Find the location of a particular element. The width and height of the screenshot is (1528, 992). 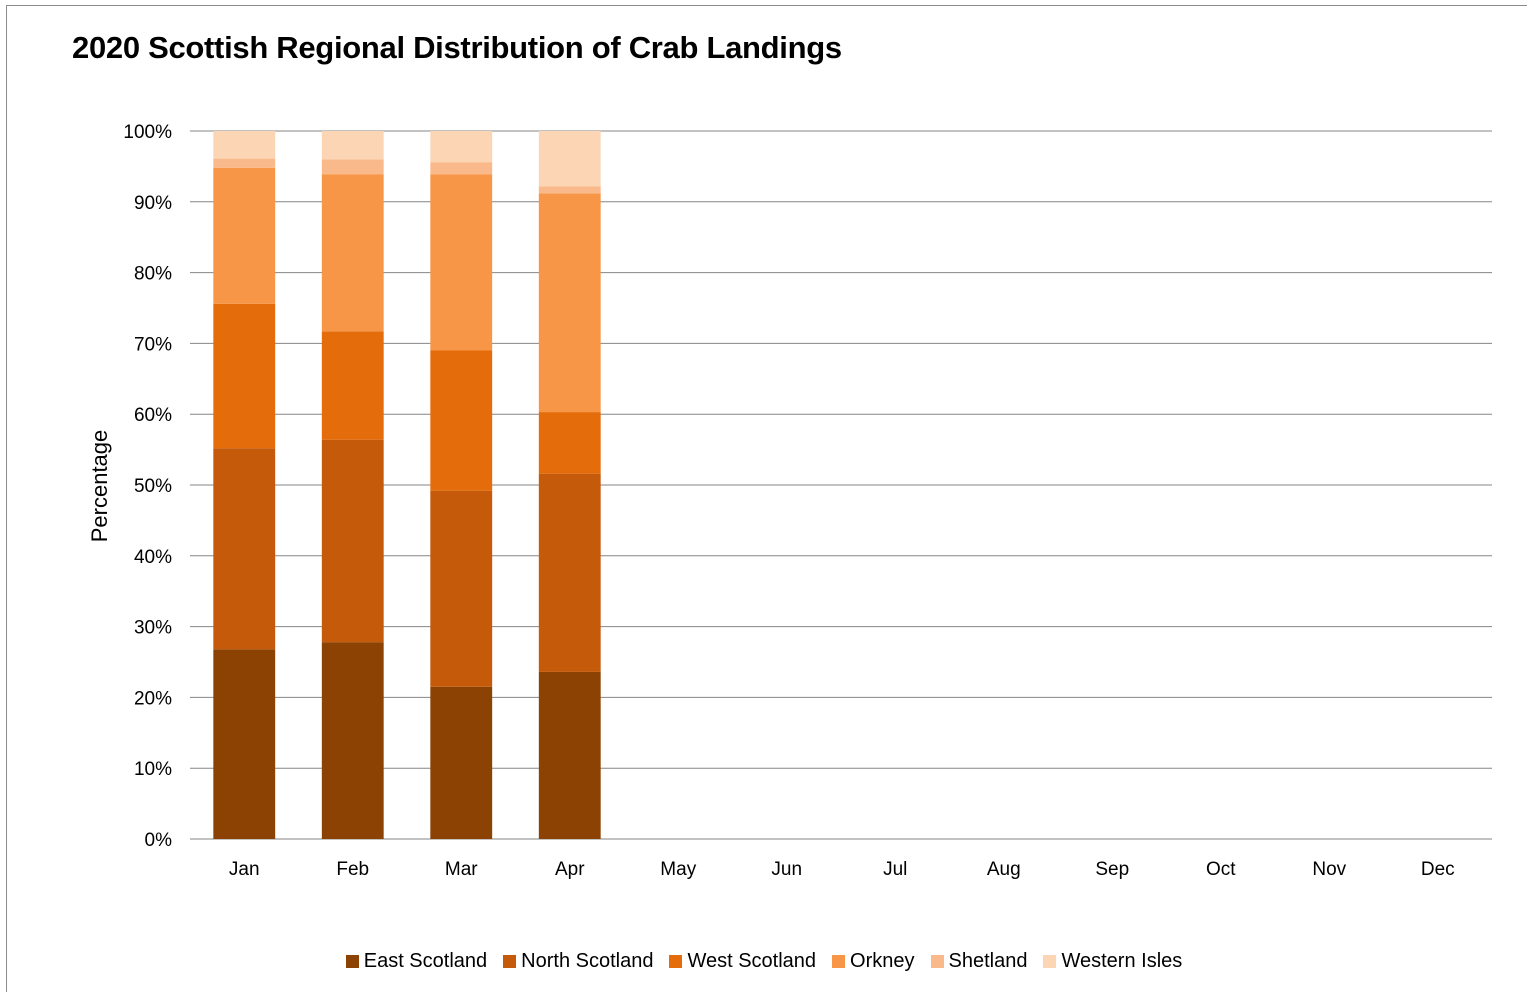

legend-item: North Scotland is located at coordinates (578, 961).